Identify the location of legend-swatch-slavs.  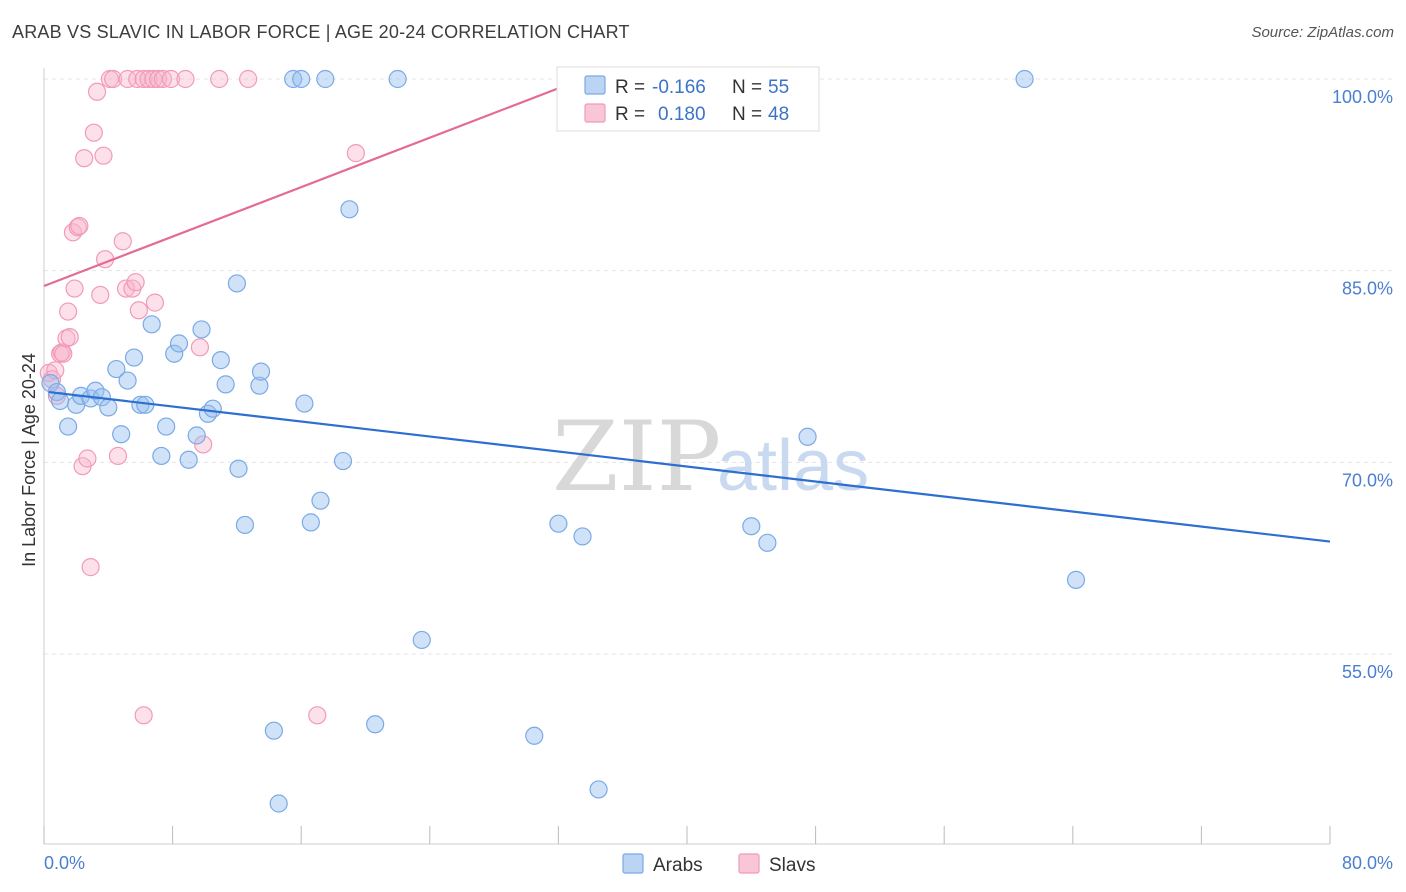
(595, 113).